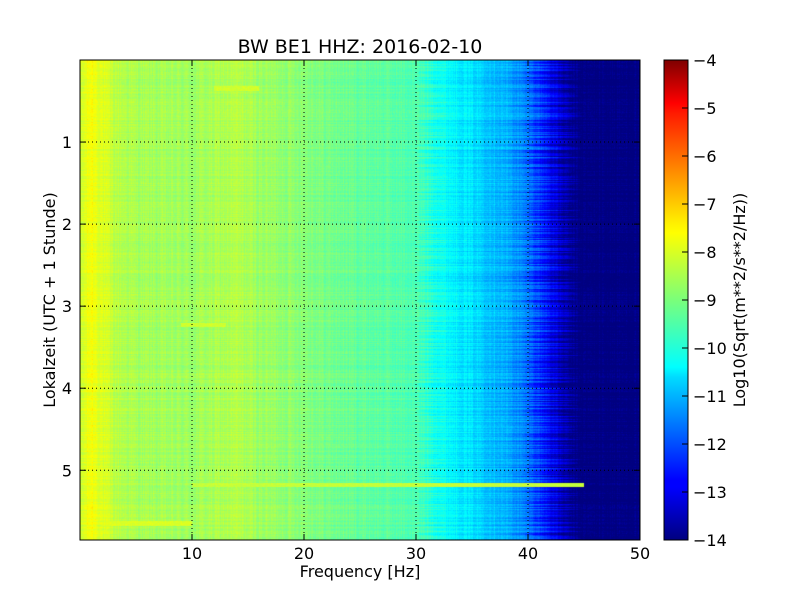 The width and height of the screenshot is (800, 600). What do you see at coordinates (705, 204) in the screenshot?
I see `colorbar-tick-label: −7` at bounding box center [705, 204].